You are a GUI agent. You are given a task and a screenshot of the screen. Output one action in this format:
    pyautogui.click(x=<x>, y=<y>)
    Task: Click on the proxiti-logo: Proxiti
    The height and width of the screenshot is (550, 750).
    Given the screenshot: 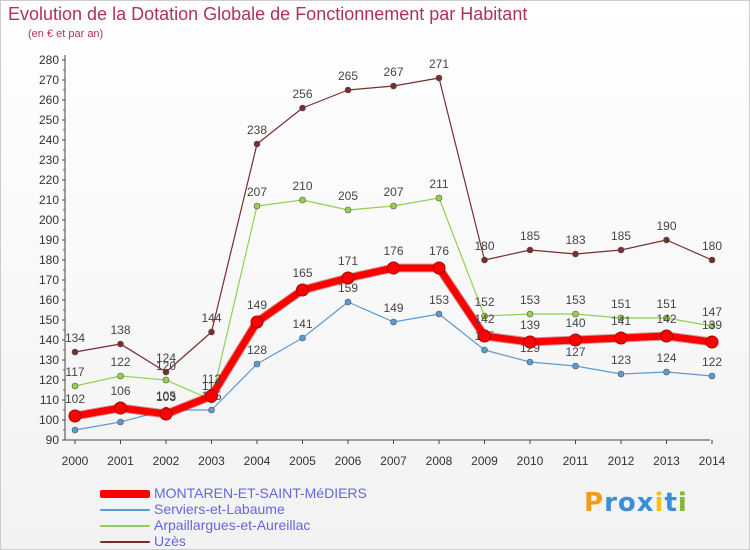 What is the action you would take?
    pyautogui.click(x=636, y=503)
    